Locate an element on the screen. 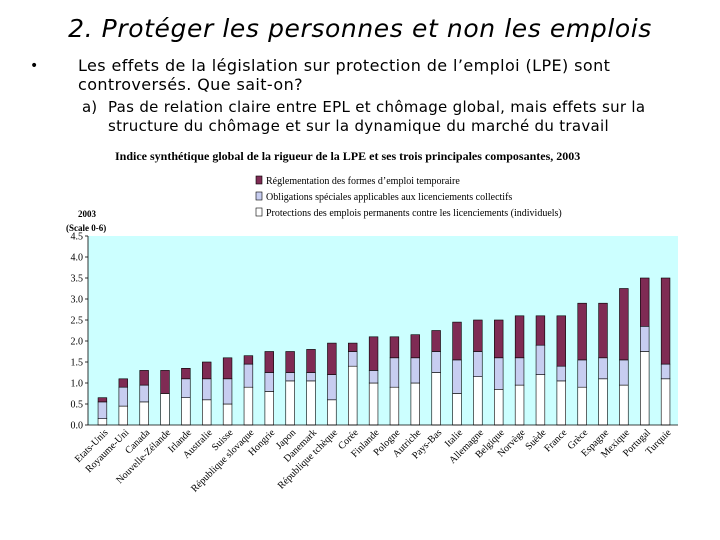 The image size is (720, 540). y-tick-label: 4.0 is located at coordinates (77, 258).